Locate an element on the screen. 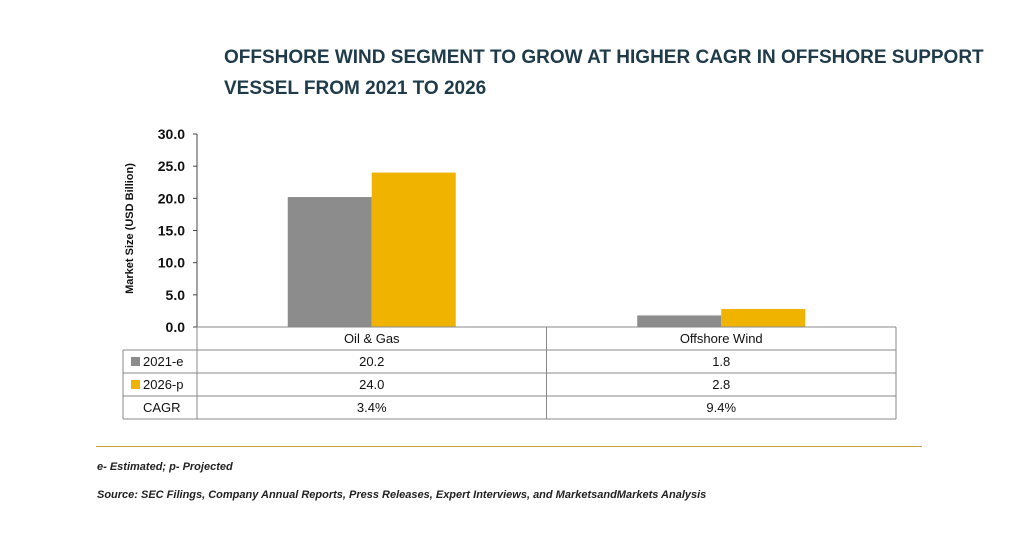 Image resolution: width=1024 pixels, height=536 pixels. data-label: 24.0 is located at coordinates (371, 384).